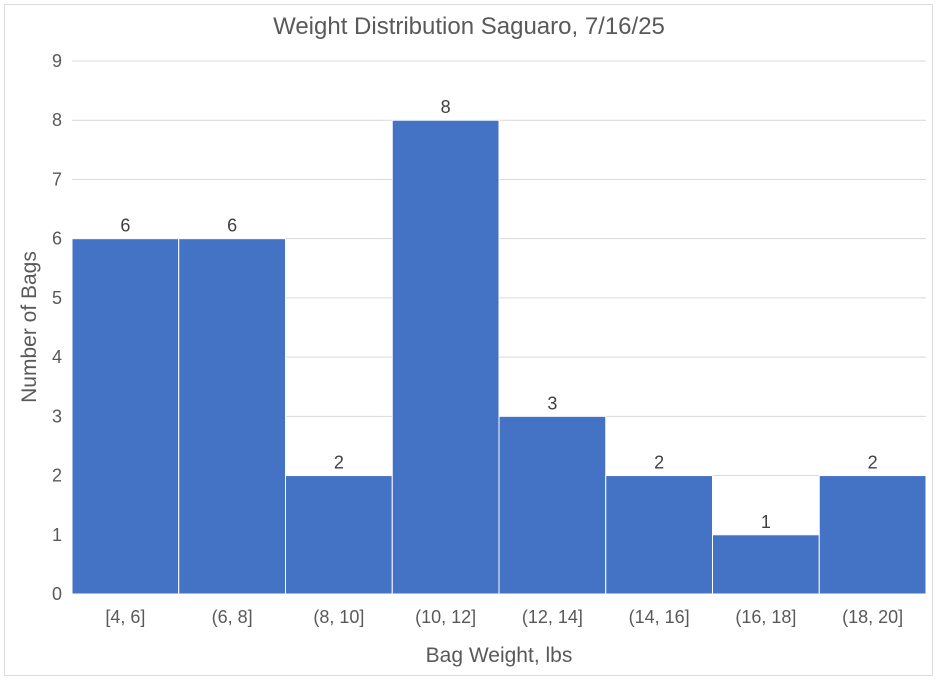 The height and width of the screenshot is (680, 937). What do you see at coordinates (57, 239) in the screenshot?
I see `y-tick-label: 6` at bounding box center [57, 239].